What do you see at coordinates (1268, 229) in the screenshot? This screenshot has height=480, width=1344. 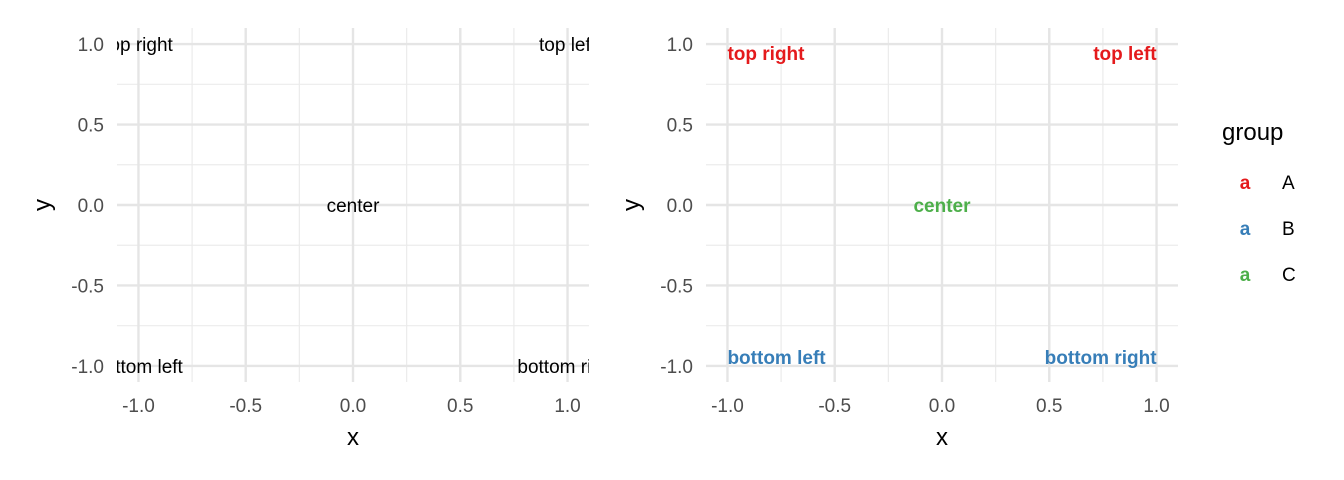 I see `legend-entries: a Aa Ba C` at bounding box center [1268, 229].